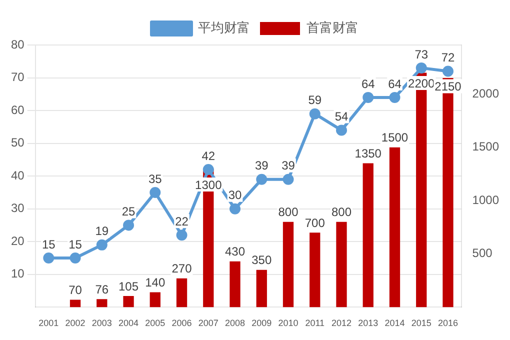 This screenshot has width=510, height=340. What do you see at coordinates (155, 323) in the screenshot?
I see `x-tick-label: 2005` at bounding box center [155, 323].